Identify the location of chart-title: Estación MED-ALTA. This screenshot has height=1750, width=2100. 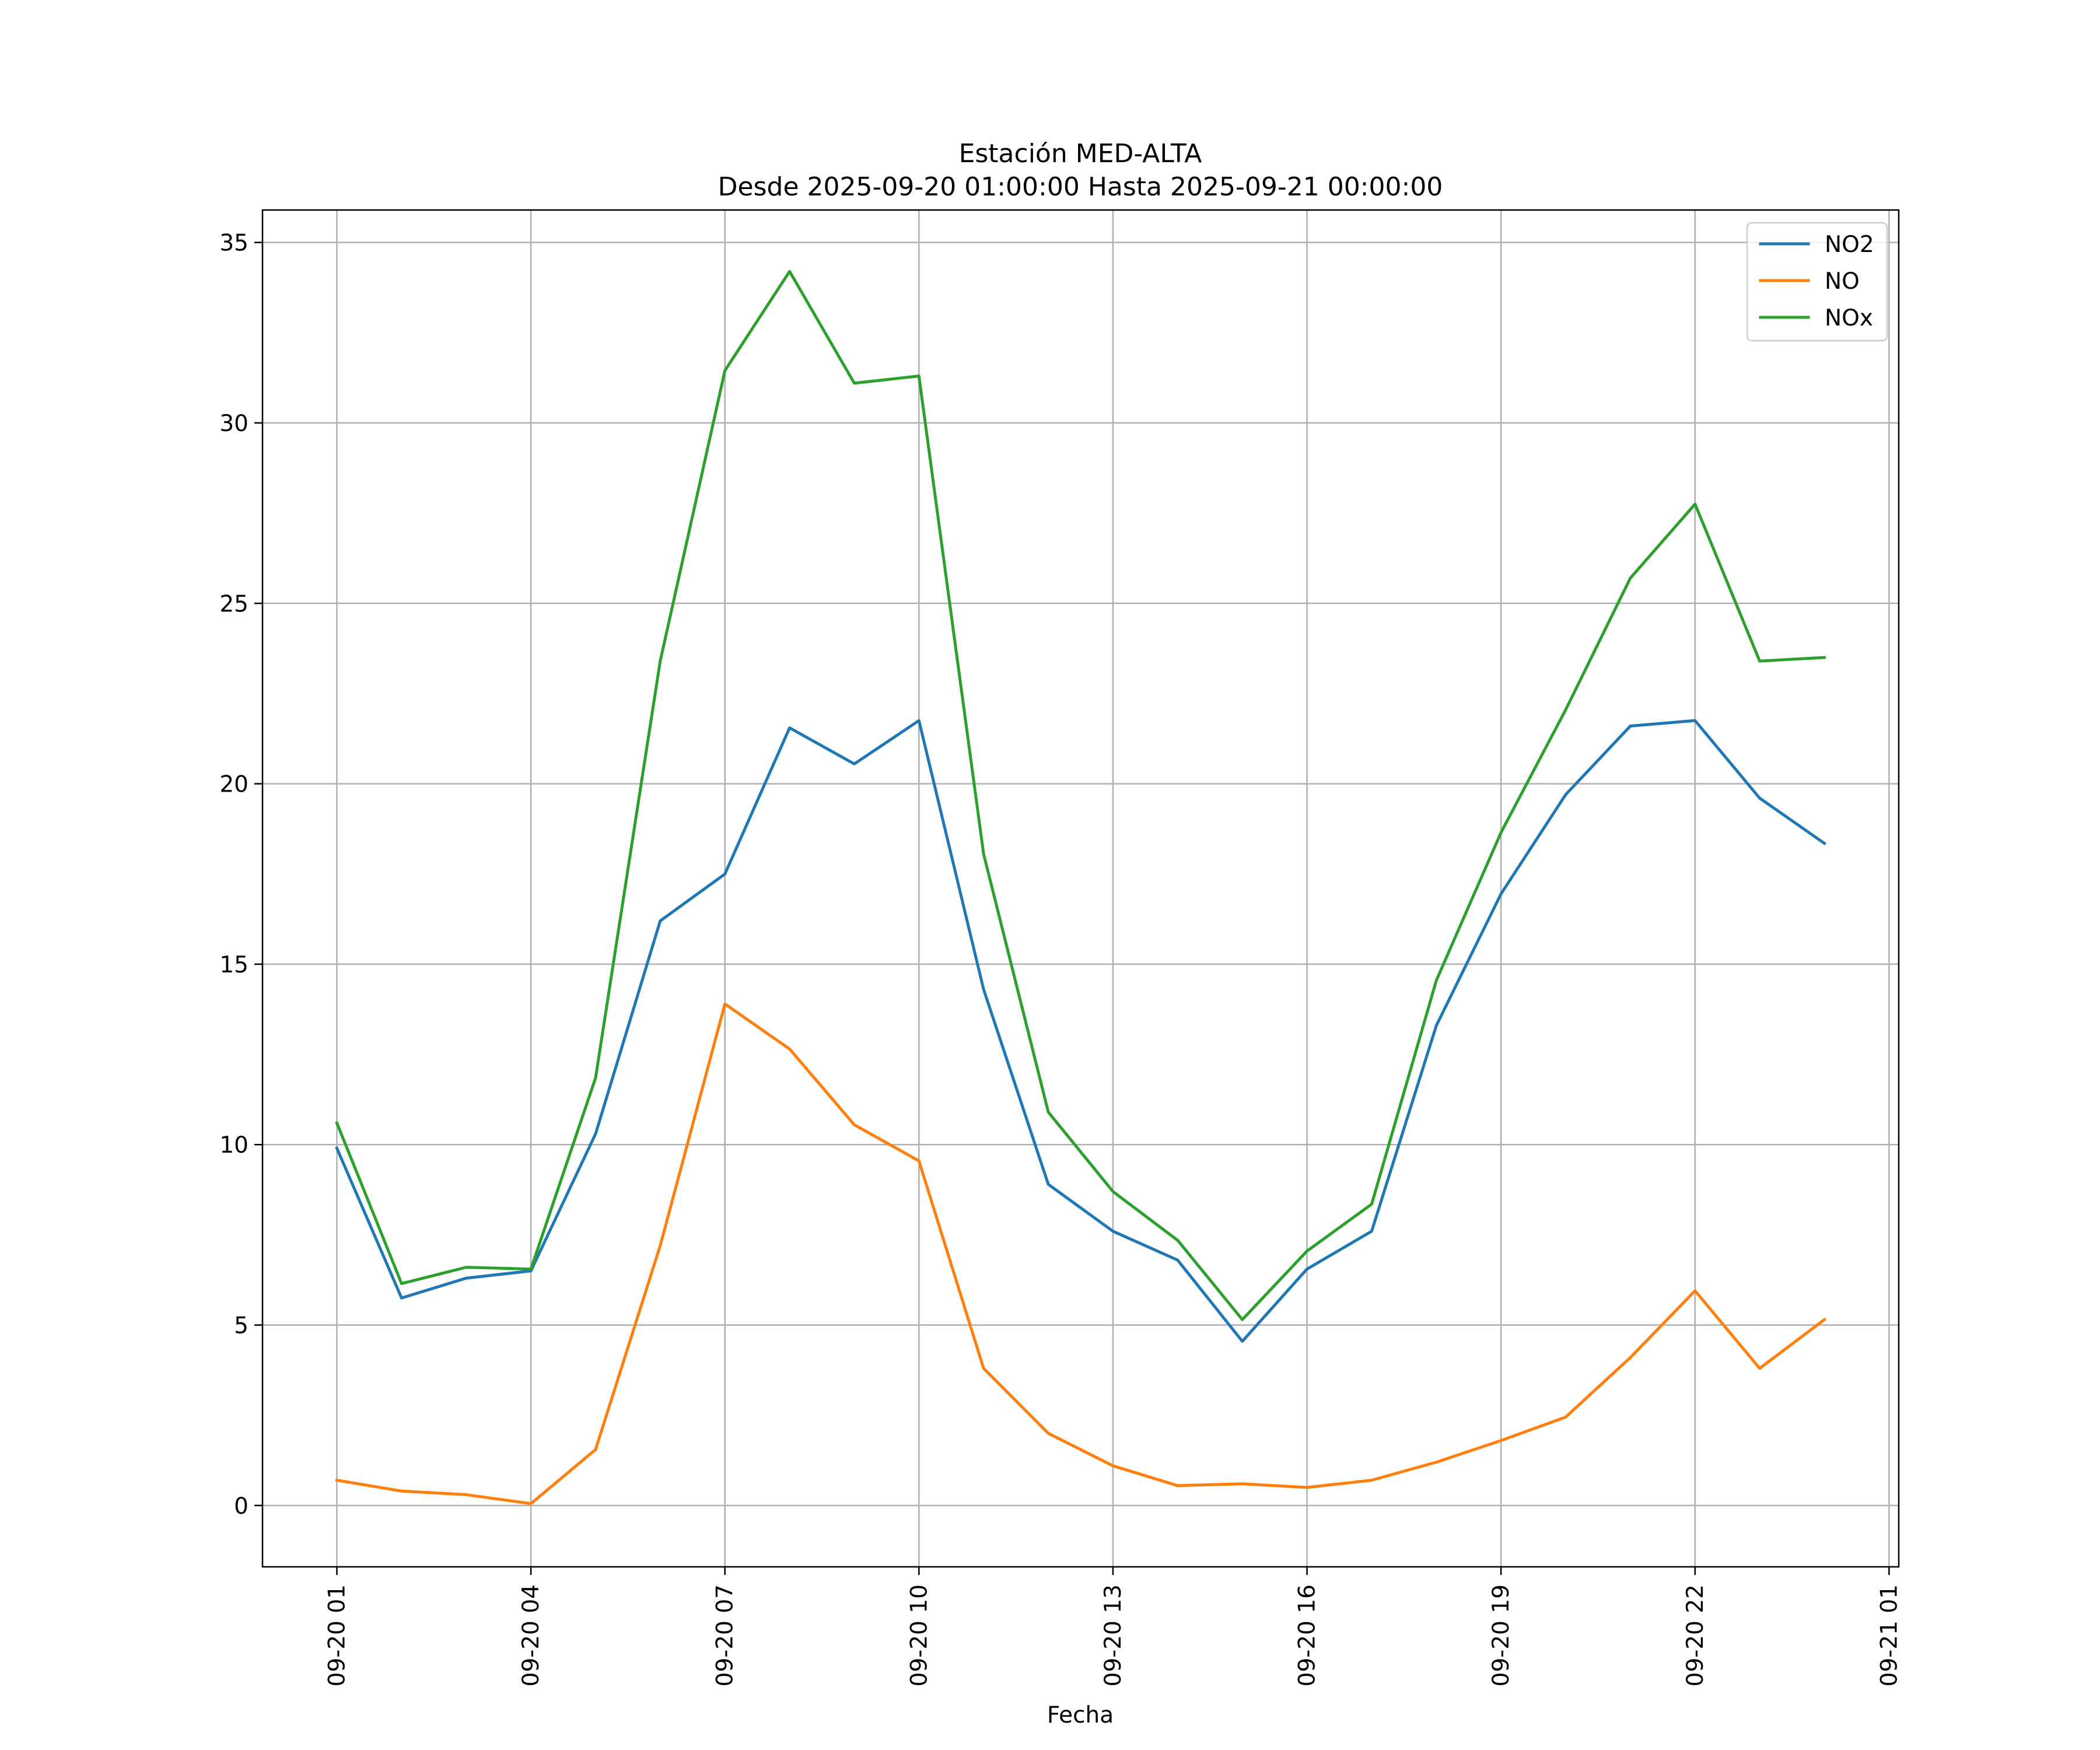
(1080, 154).